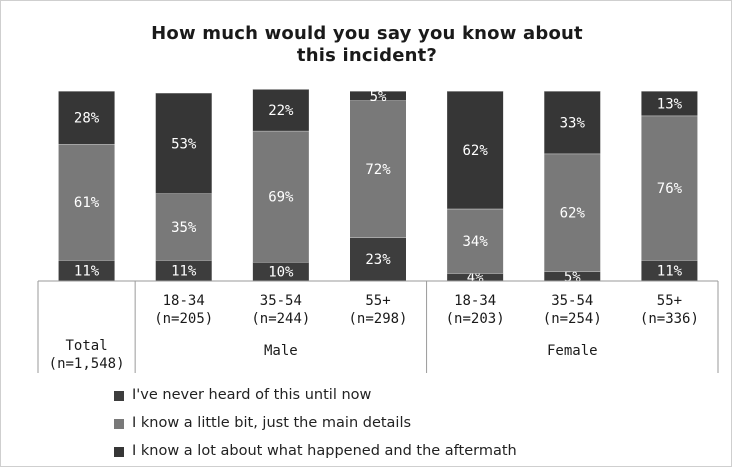  What do you see at coordinates (86, 346) in the screenshot?
I see `category-label-line-1: Total` at bounding box center [86, 346].